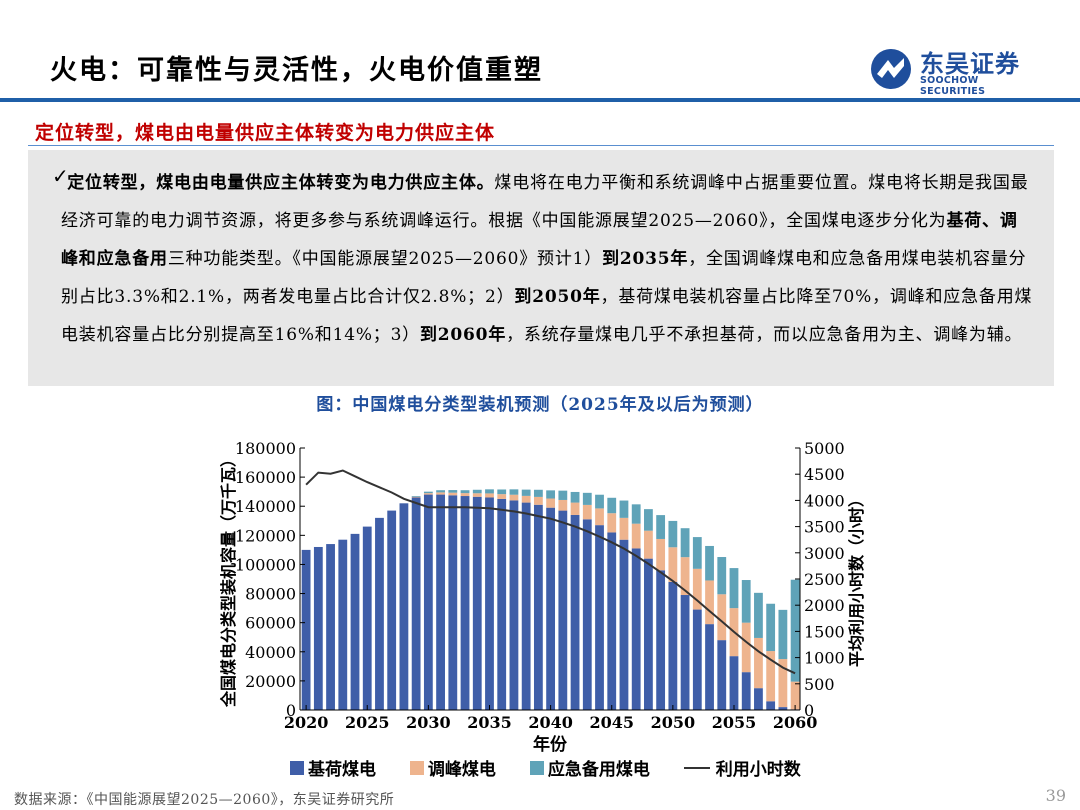 The width and height of the screenshot is (1080, 810). Describe the element at coordinates (758, 770) in the screenshot. I see `legend-label-line: 利用小时数` at that location.